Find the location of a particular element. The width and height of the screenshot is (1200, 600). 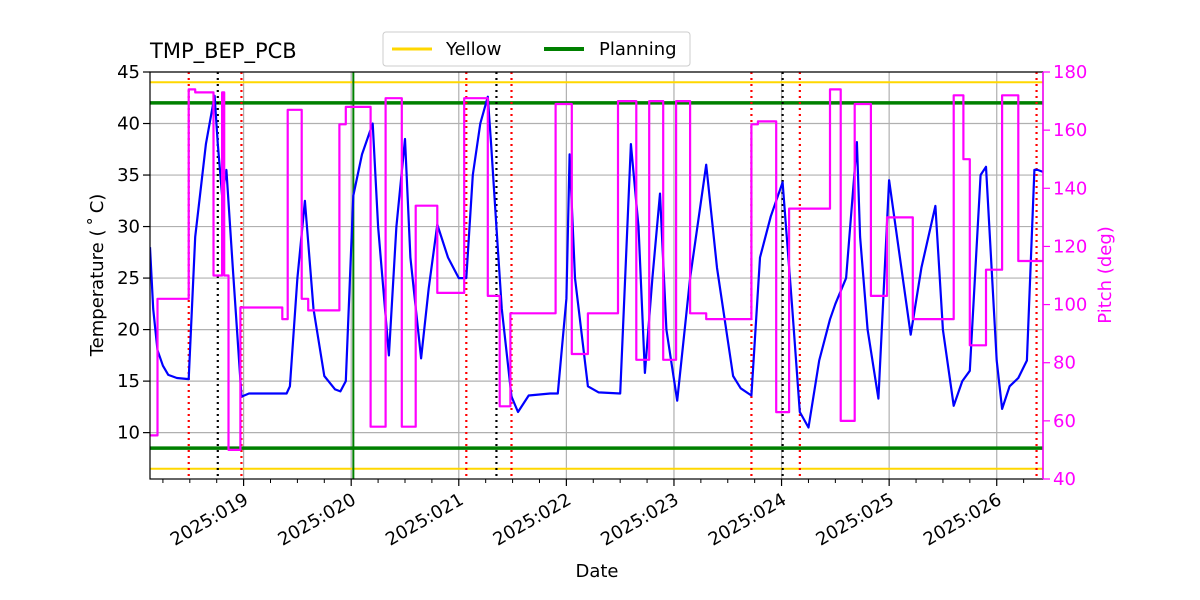

y-right-tick-label: 80 is located at coordinates (1064, 363).